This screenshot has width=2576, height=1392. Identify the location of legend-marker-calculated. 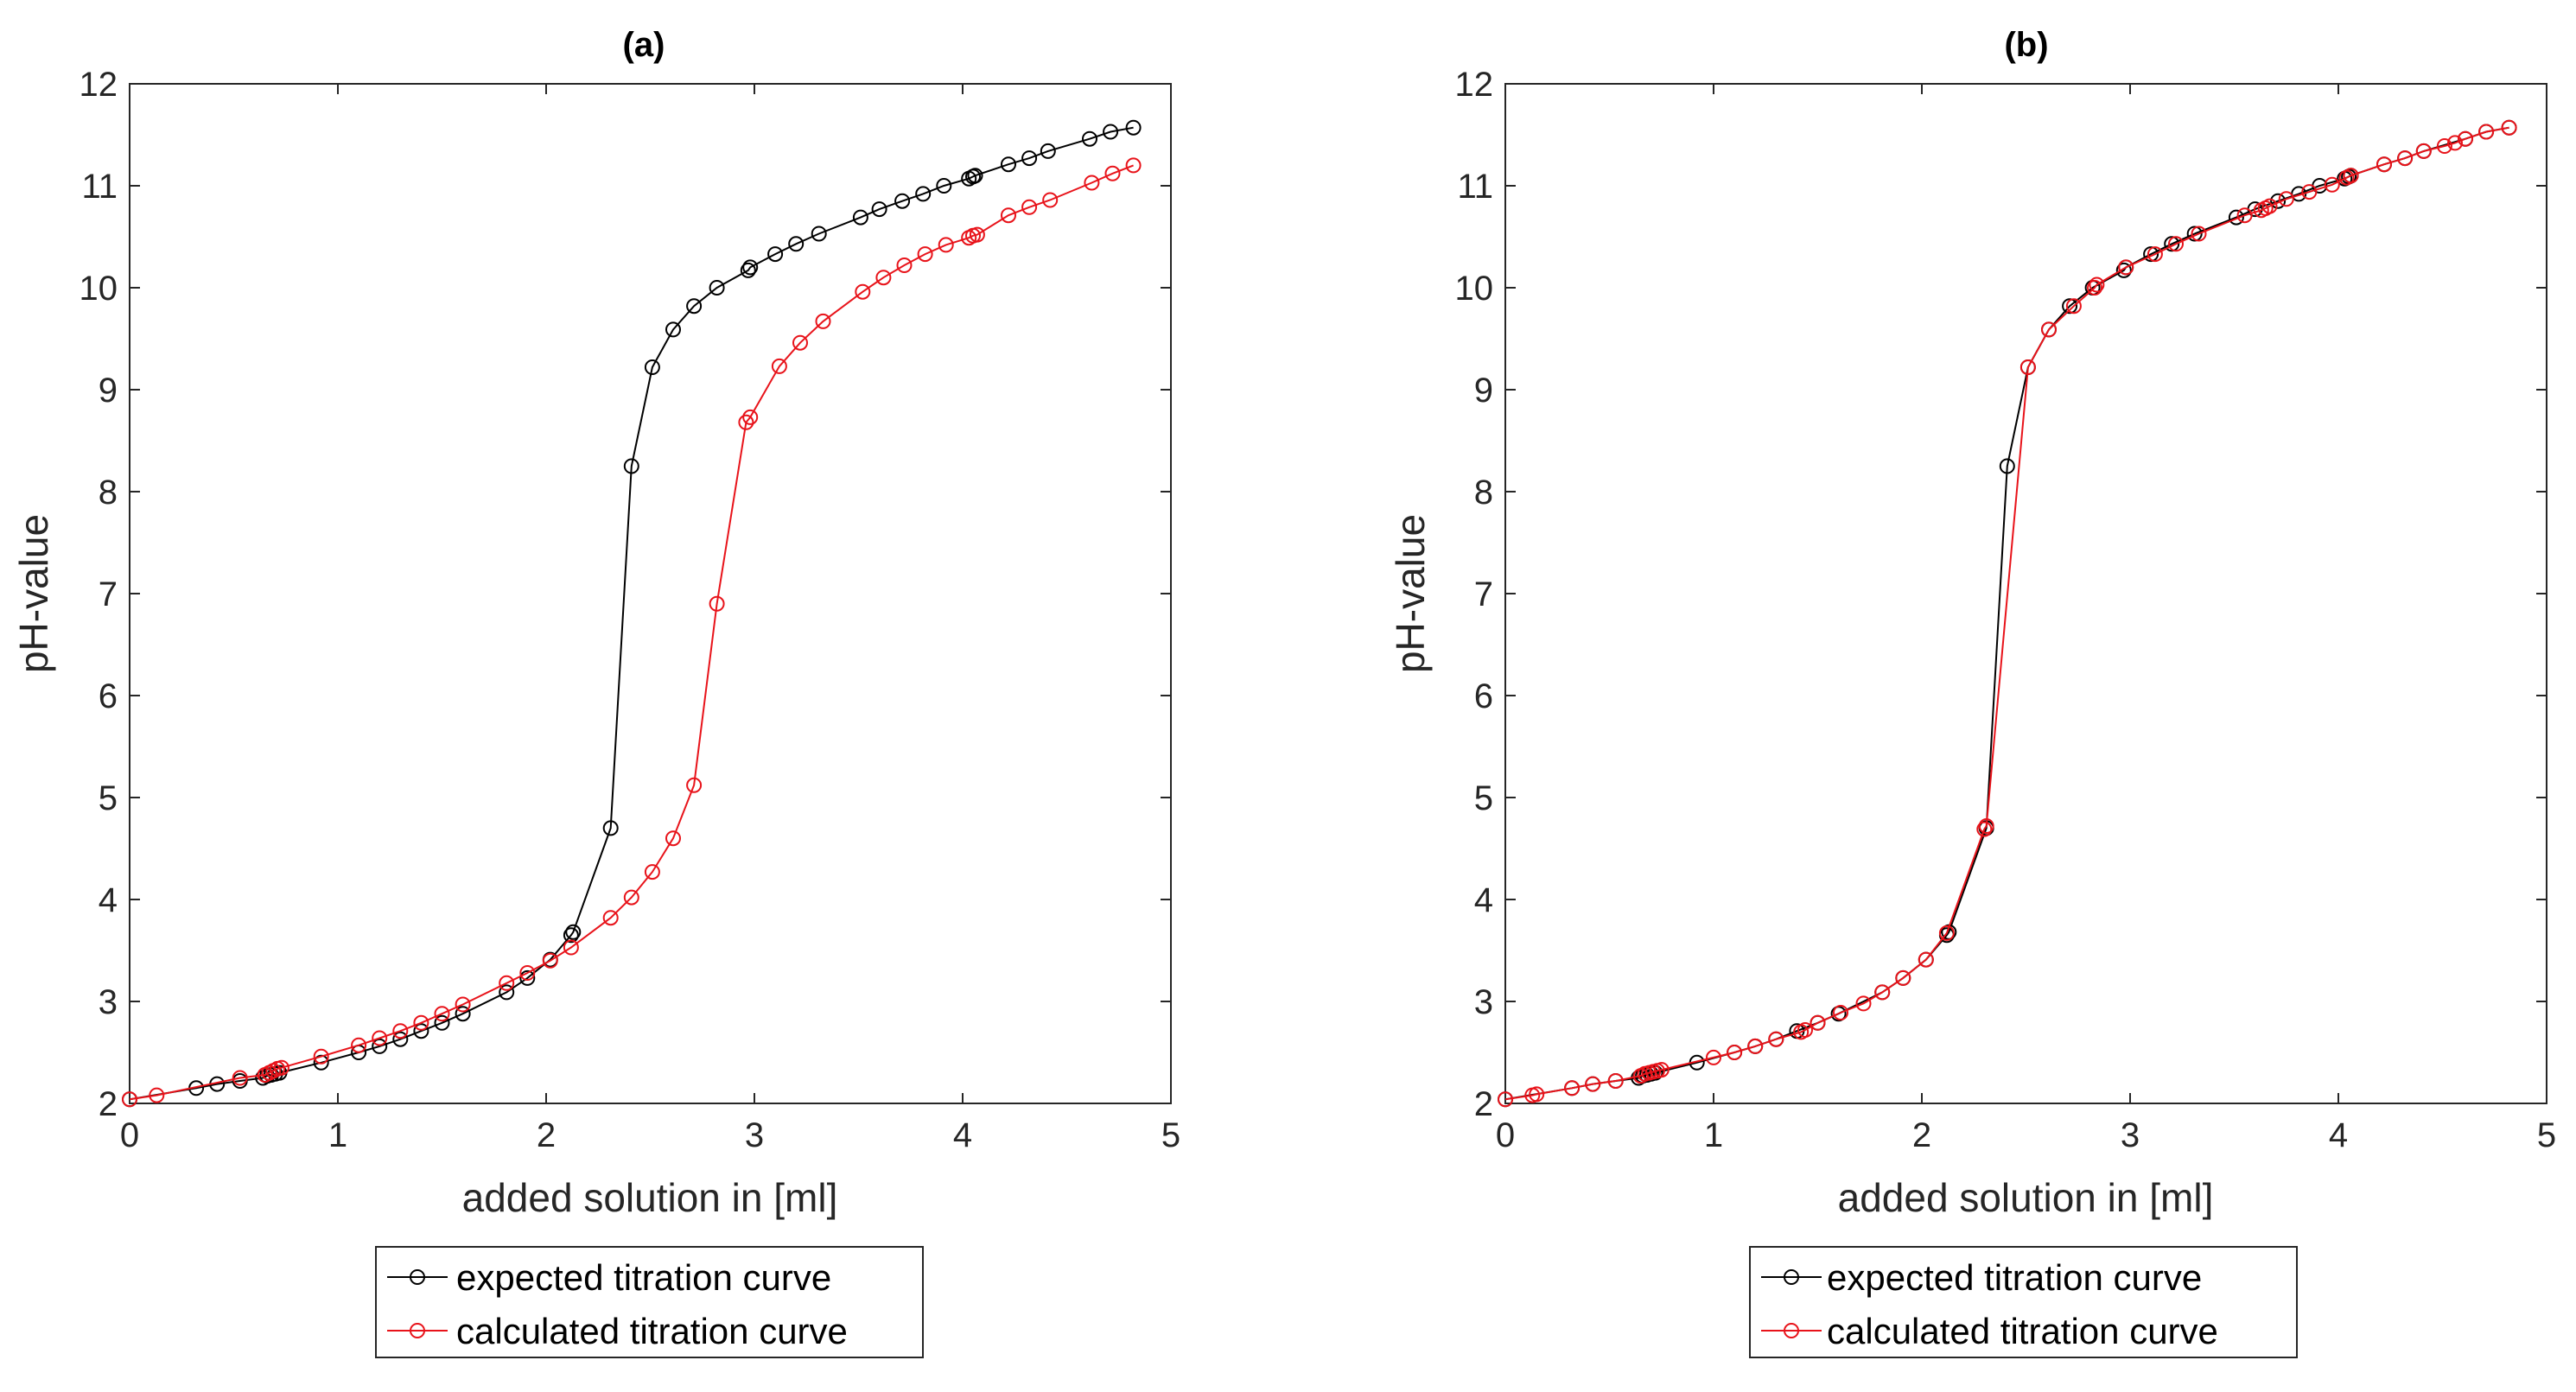
(418, 1330).